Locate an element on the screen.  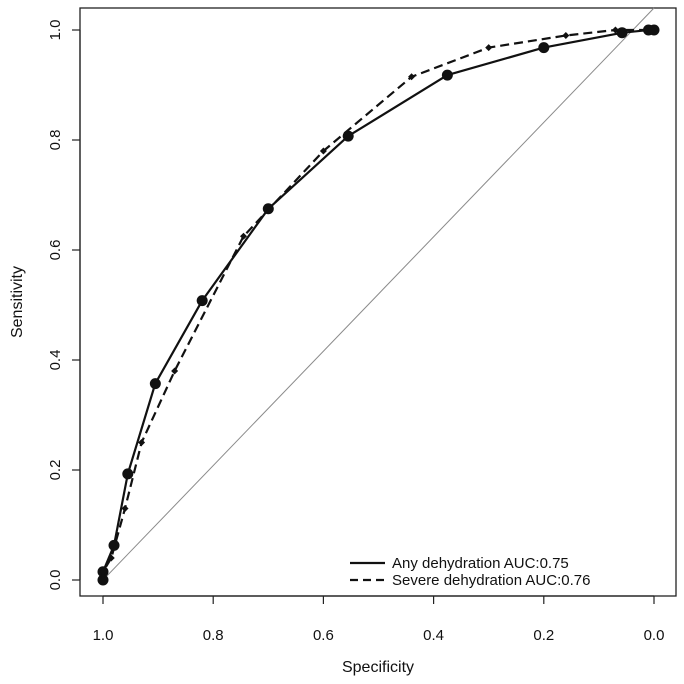
y-tick-label: 1.0 is located at coordinates (55, 30).